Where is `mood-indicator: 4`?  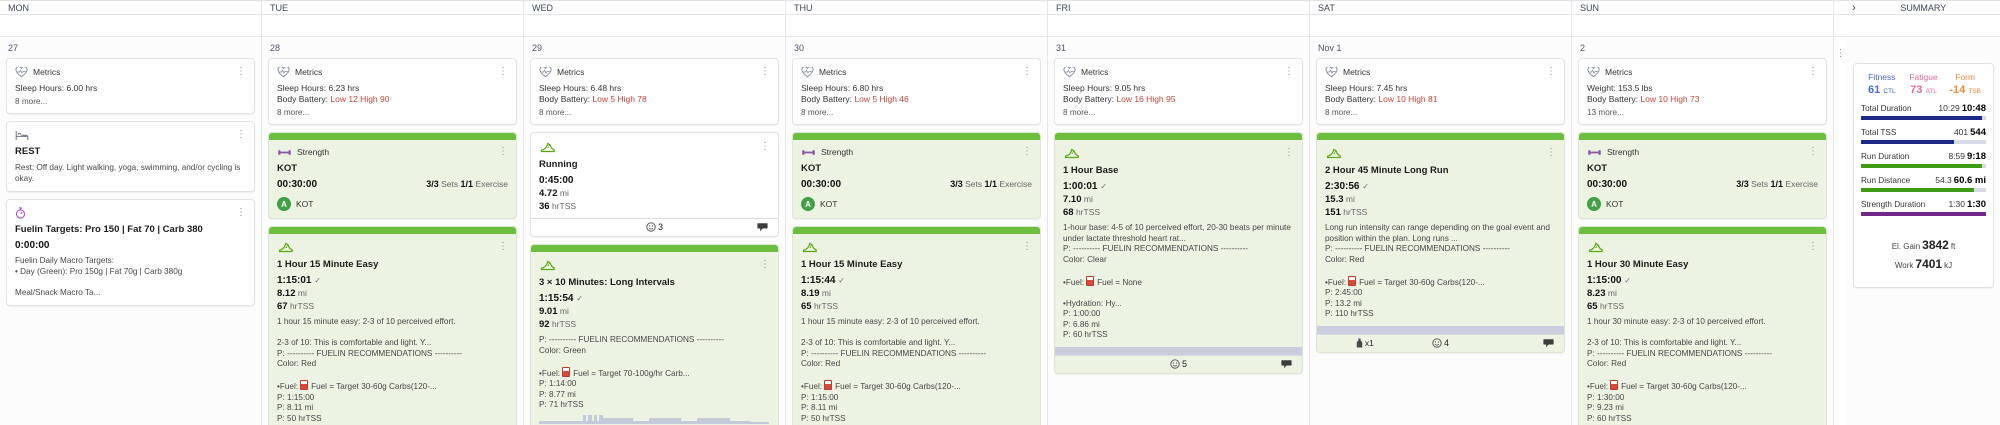
mood-indicator: 4 is located at coordinates (1440, 343).